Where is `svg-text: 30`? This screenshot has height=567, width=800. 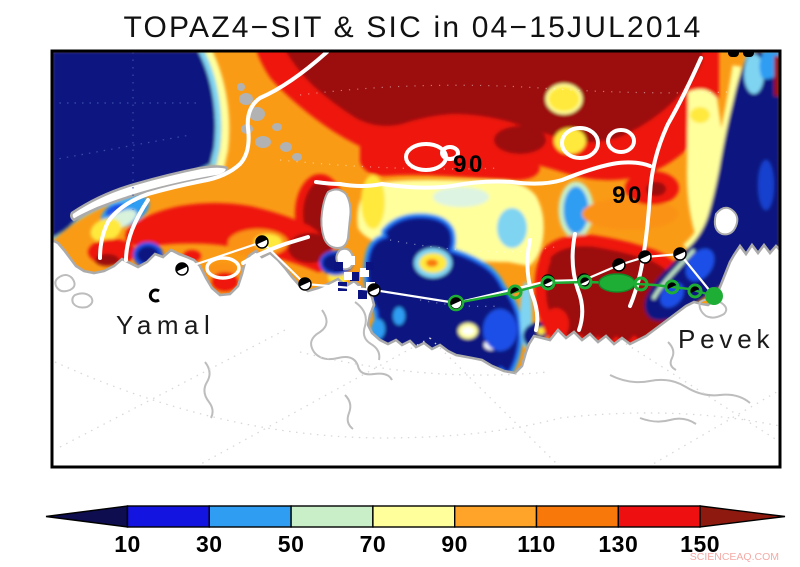 svg-text: 30 is located at coordinates (209, 544).